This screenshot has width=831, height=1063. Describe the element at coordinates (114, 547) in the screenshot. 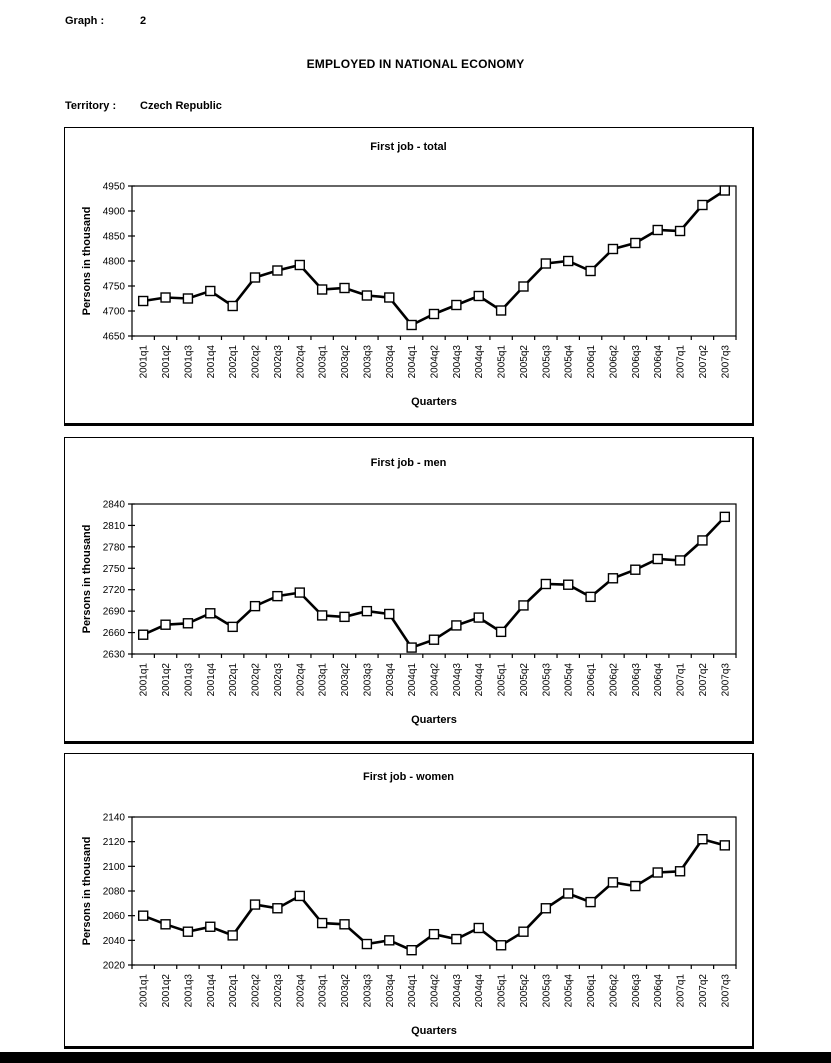

I see `y-tick-label: 2780` at that location.